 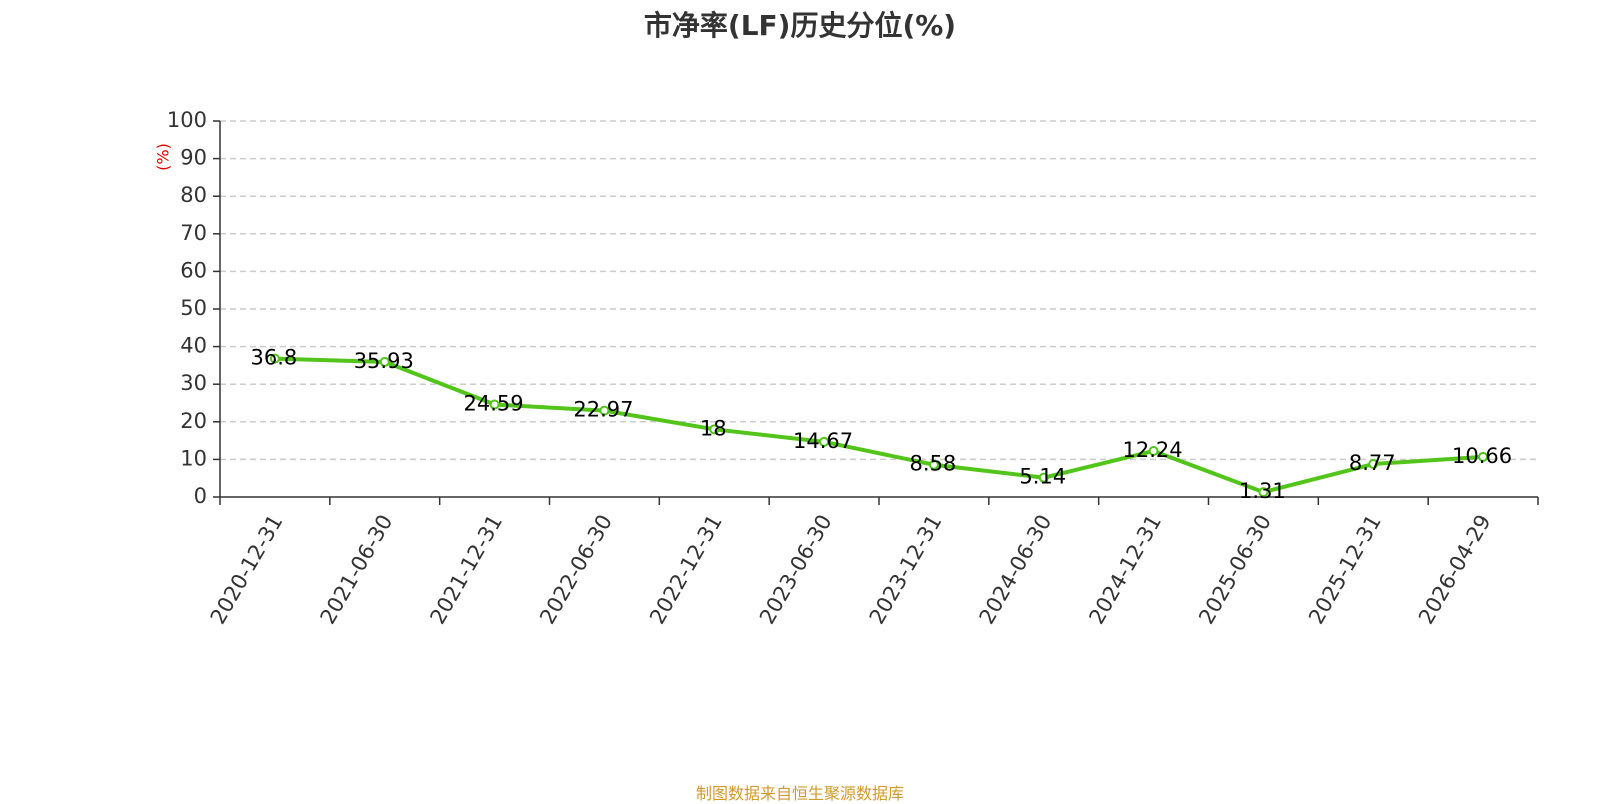 What do you see at coordinates (1125, 570) in the screenshot?
I see `x-tick-label: 2024-12-31` at bounding box center [1125, 570].